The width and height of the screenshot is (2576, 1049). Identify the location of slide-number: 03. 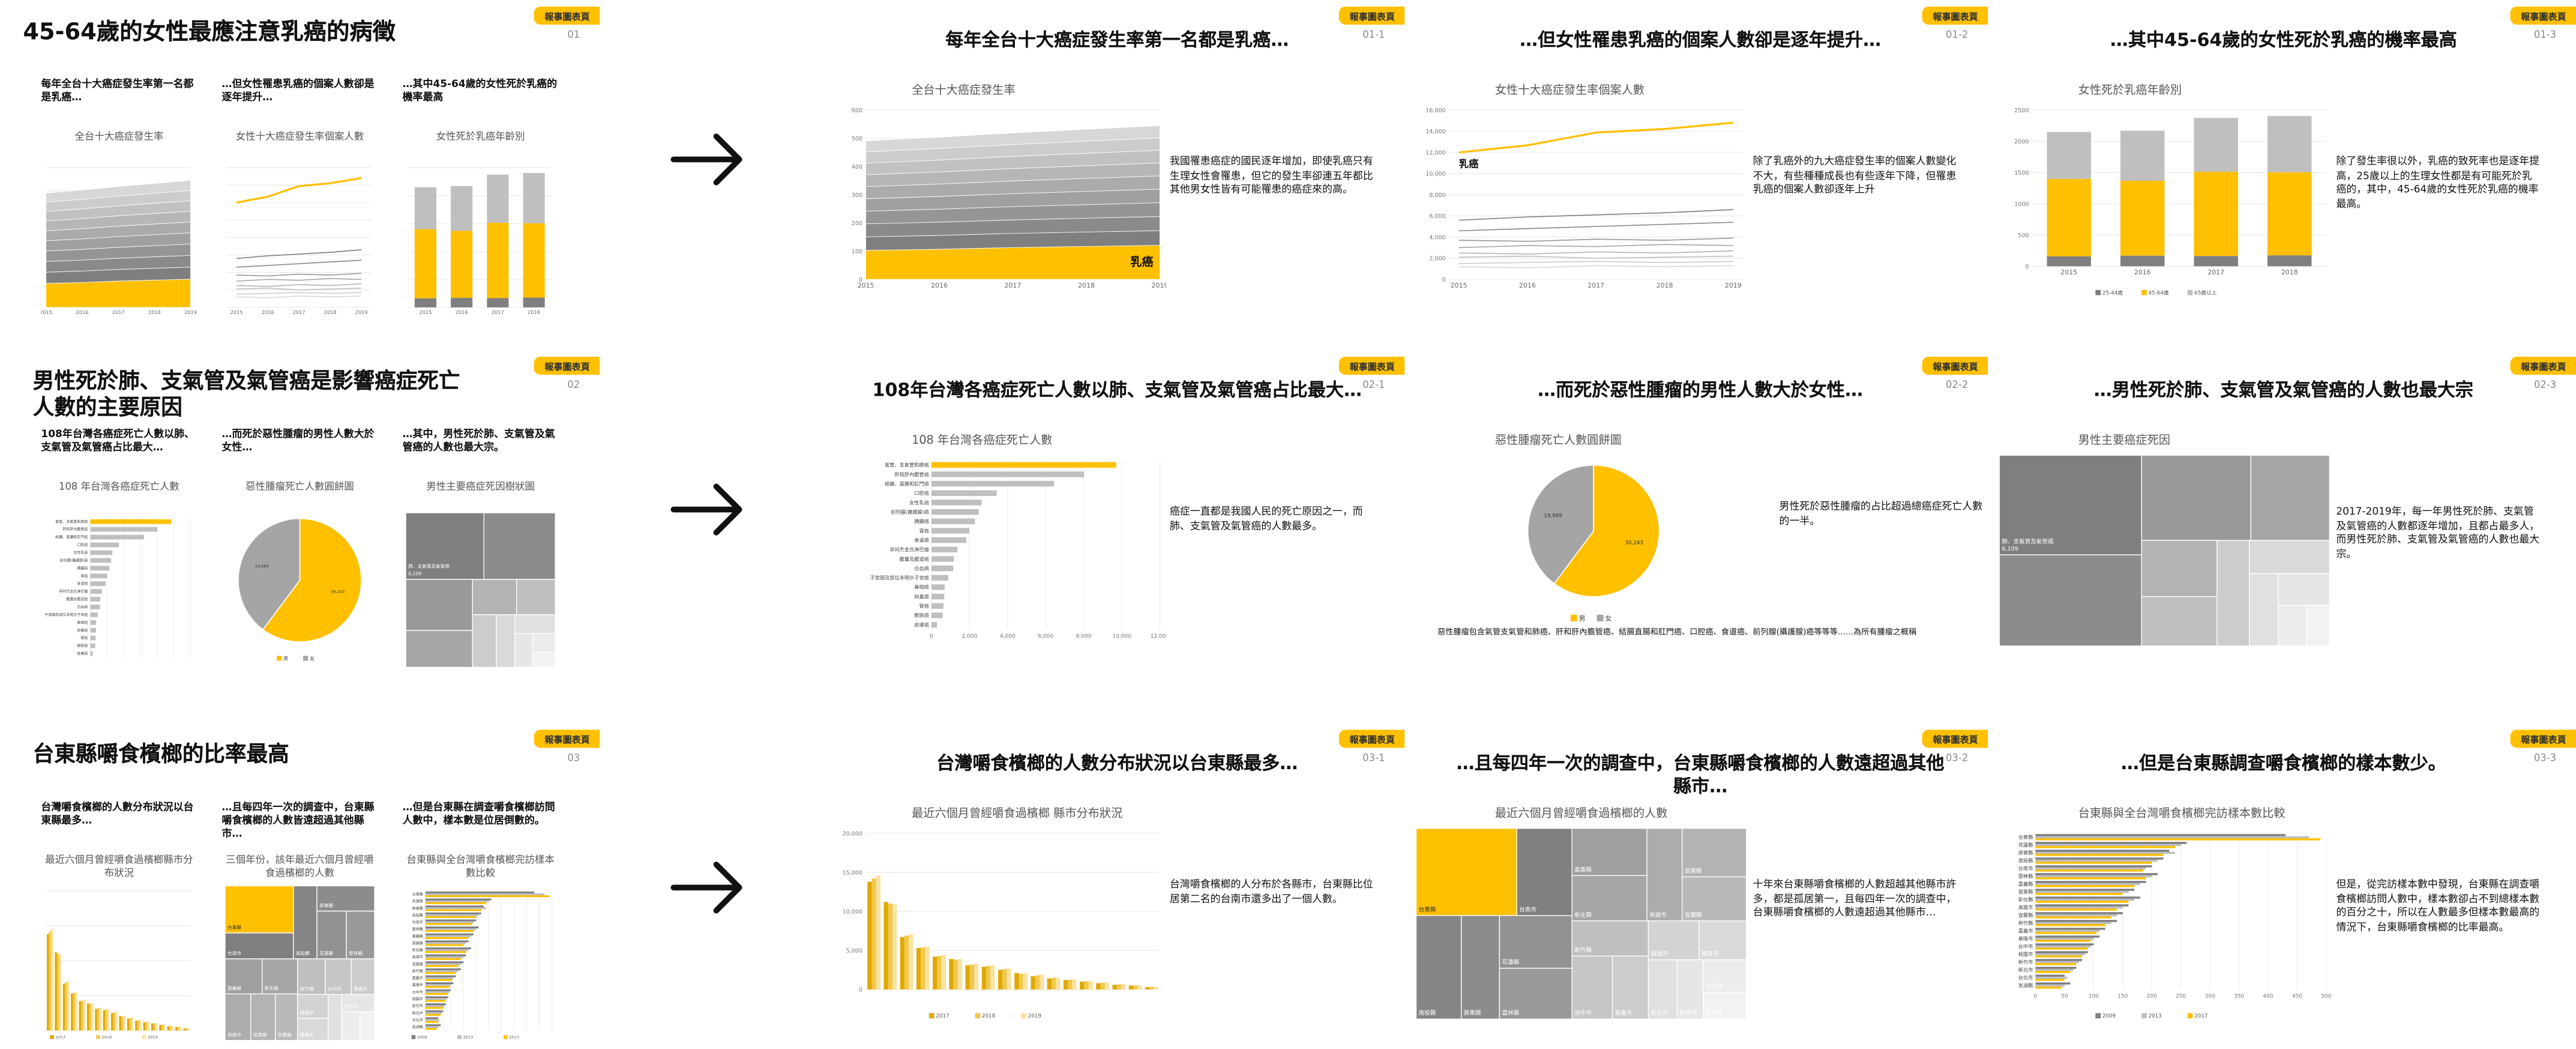
(573, 758).